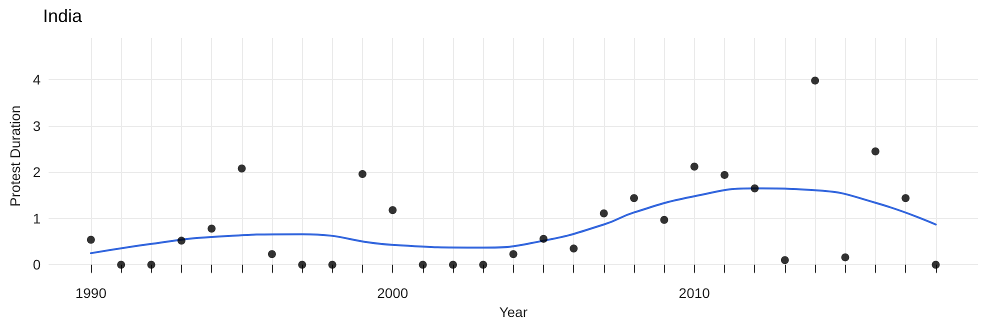 The image size is (1000, 324). I want to click on x-axis-title: Year, so click(513, 312).